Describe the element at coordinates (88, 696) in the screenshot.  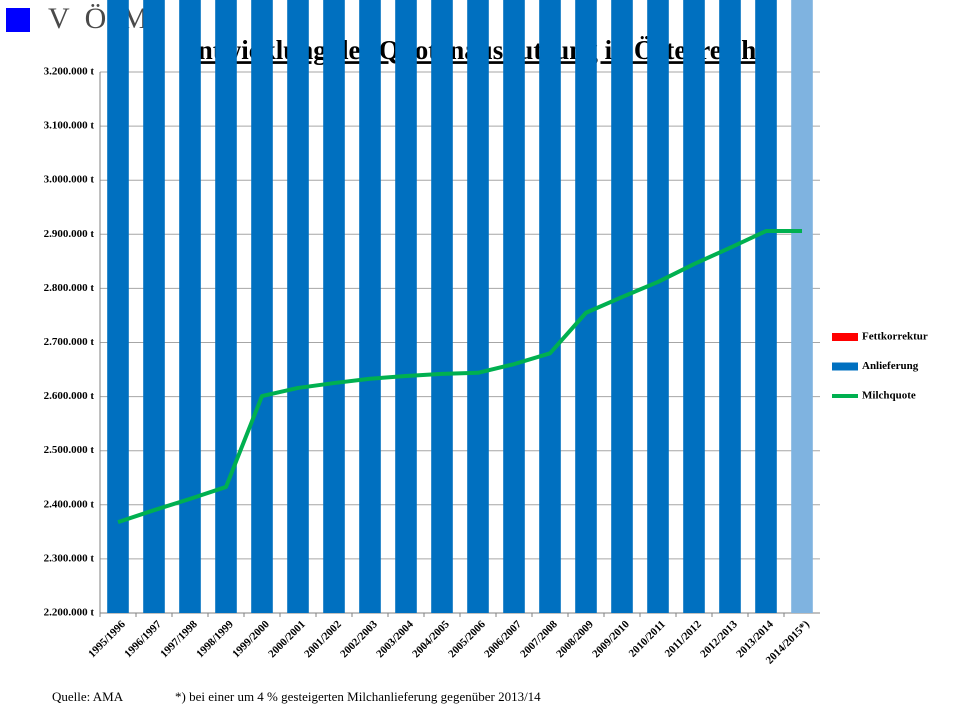
I see `source: Quelle: AMA` at that location.